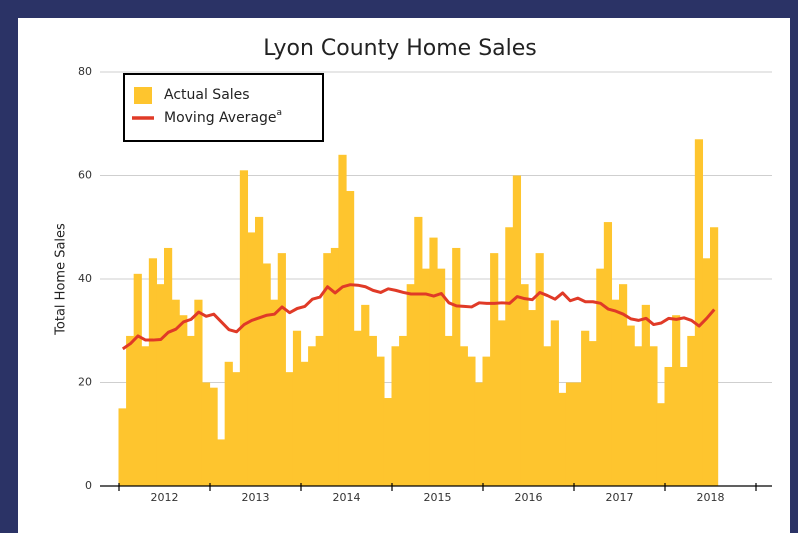 The width and height of the screenshot is (798, 533). I want to click on legend-label: Moving Averagea, so click(223, 117).